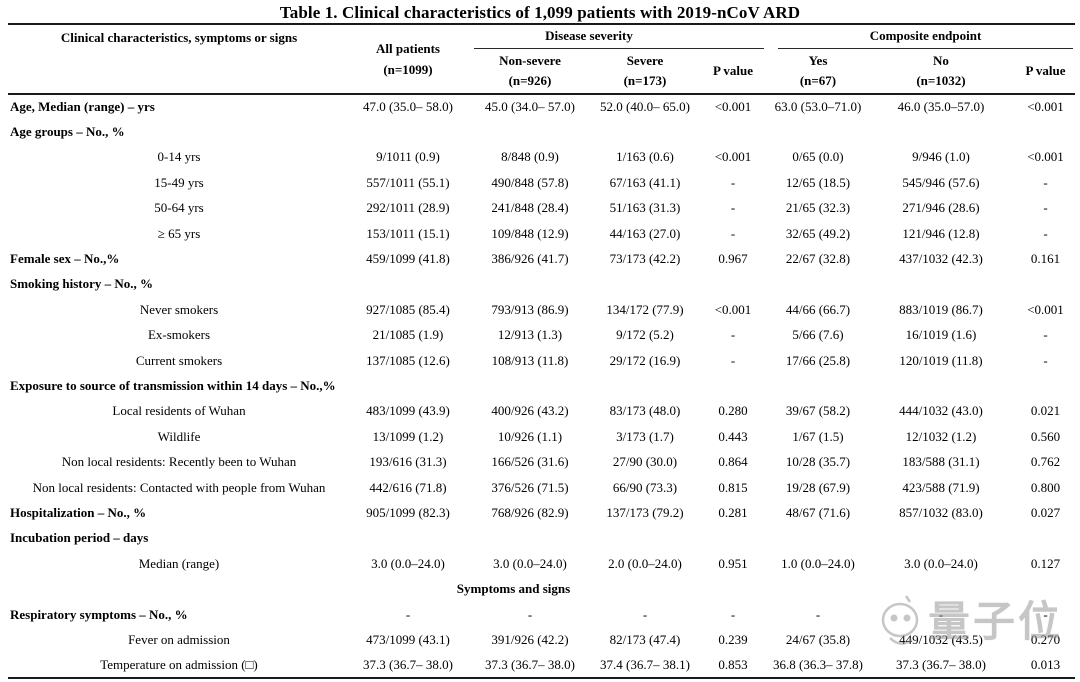 The height and width of the screenshot is (682, 1080). Describe the element at coordinates (589, 35) in the screenshot. I see `group-header-disease-severity-label: Disease severity` at that location.